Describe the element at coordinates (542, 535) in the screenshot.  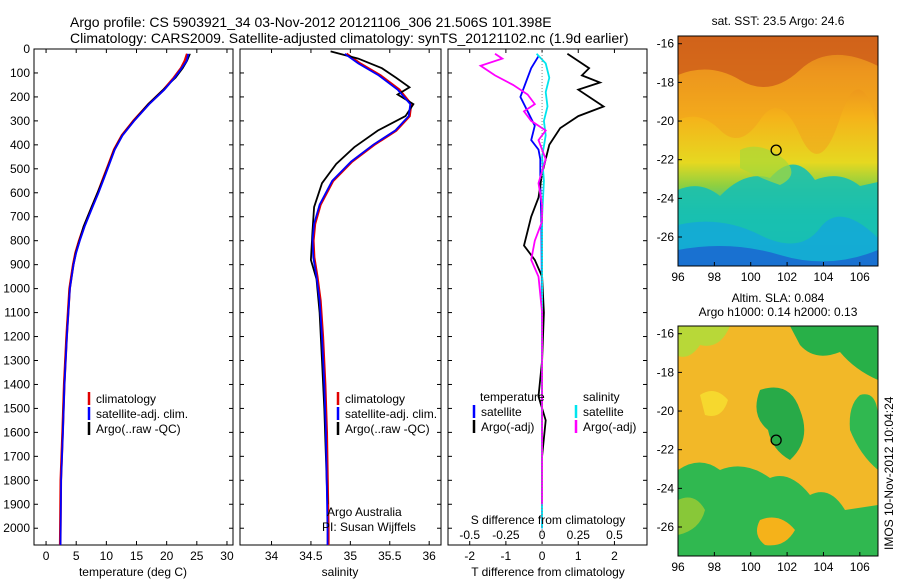
I see `s-diff-tick-label: 0` at that location.